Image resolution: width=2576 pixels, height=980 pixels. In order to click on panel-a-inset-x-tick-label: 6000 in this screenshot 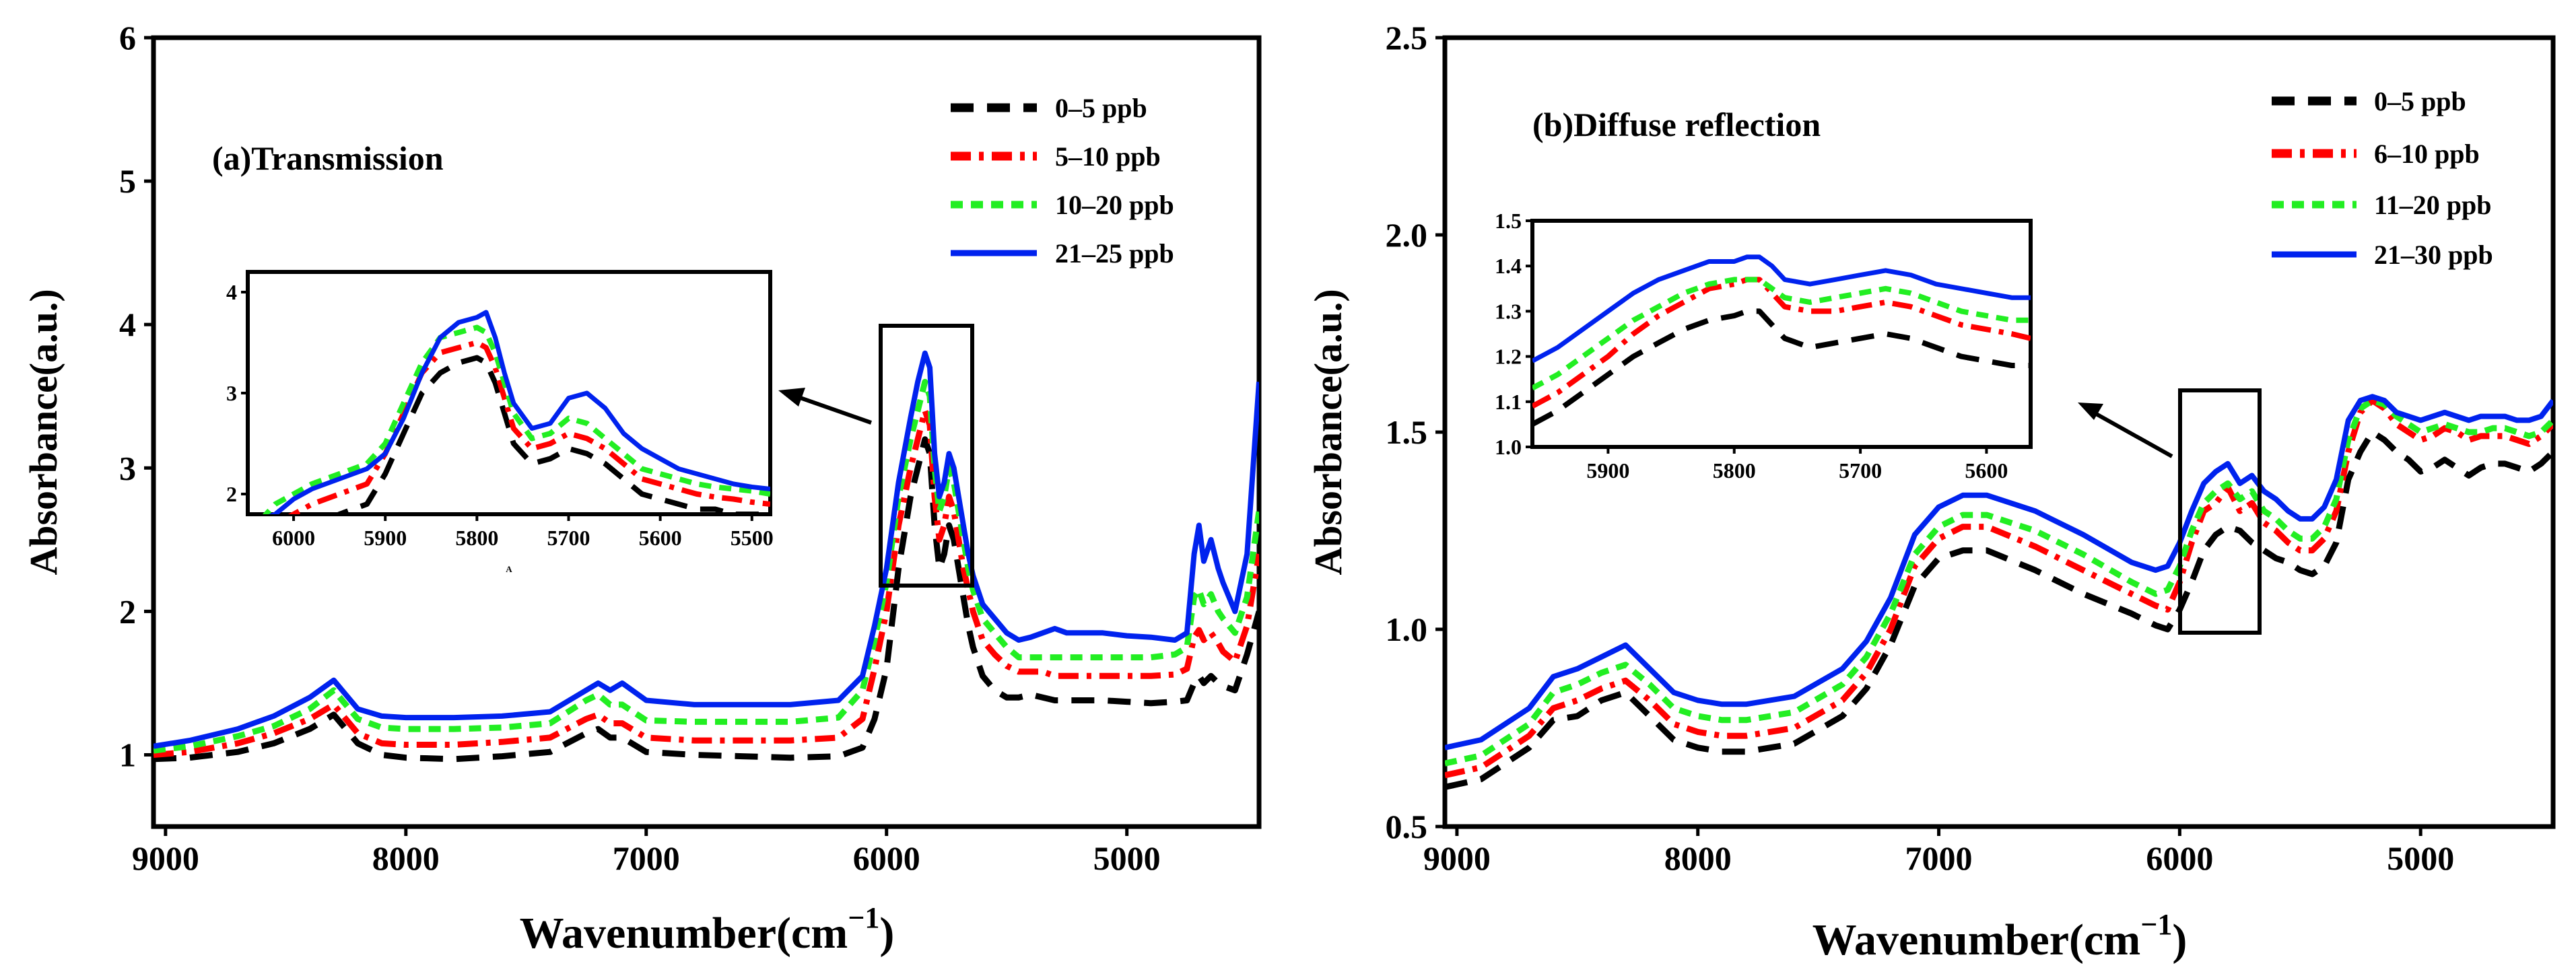, I will do `click(293, 538)`.